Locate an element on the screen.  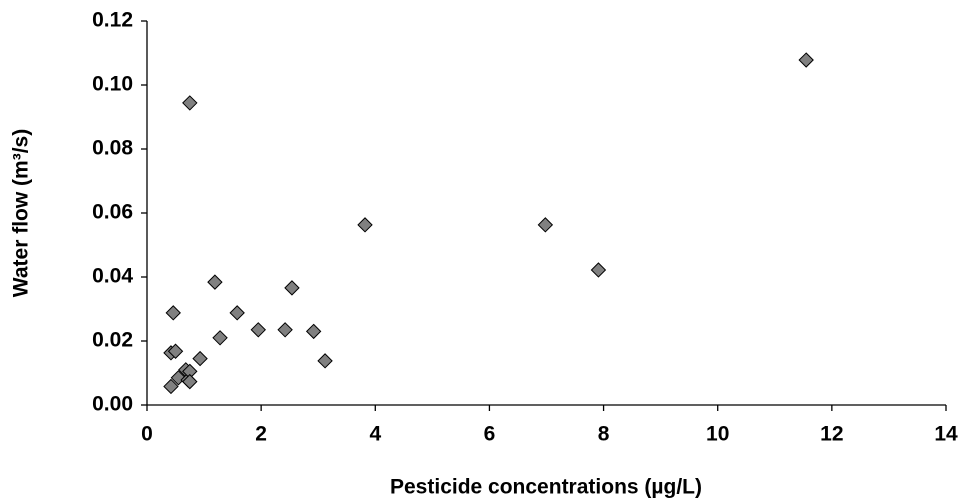
y-tick-label: 0.02 is located at coordinates (112, 340).